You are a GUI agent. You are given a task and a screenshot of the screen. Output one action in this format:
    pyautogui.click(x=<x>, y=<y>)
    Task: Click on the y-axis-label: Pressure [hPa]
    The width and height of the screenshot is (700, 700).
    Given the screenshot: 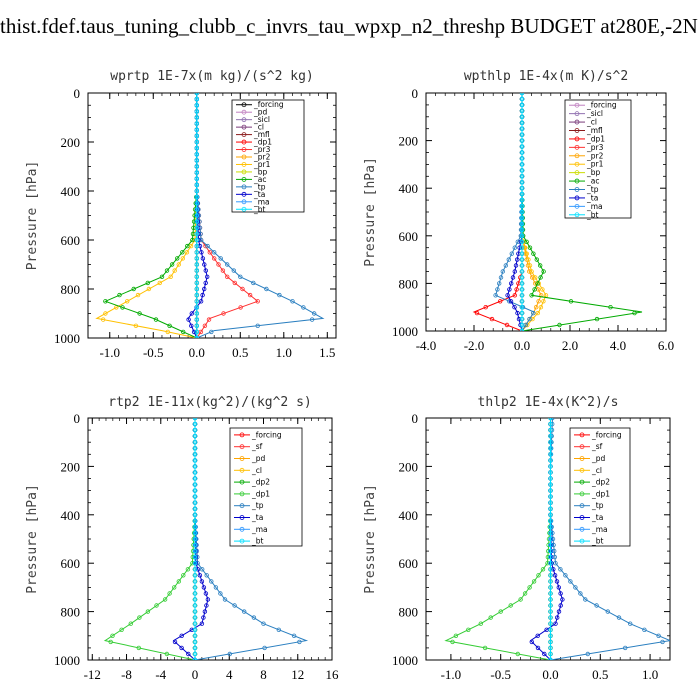 What is the action you would take?
    pyautogui.click(x=370, y=212)
    